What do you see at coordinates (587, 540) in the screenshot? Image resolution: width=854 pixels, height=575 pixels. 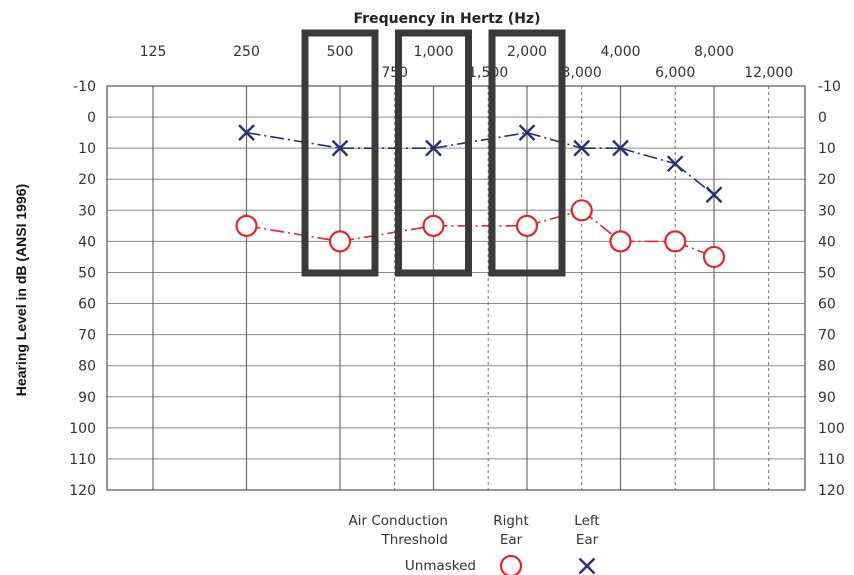 I see `legend-left-line2: Ear` at bounding box center [587, 540].